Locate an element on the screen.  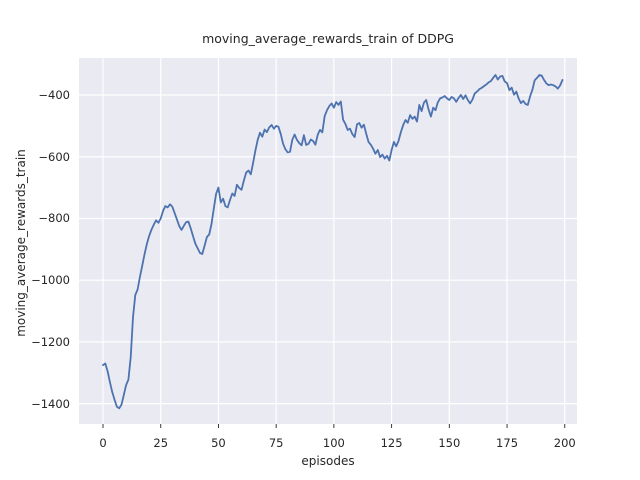
x-tick-label: 25 is located at coordinates (161, 443).